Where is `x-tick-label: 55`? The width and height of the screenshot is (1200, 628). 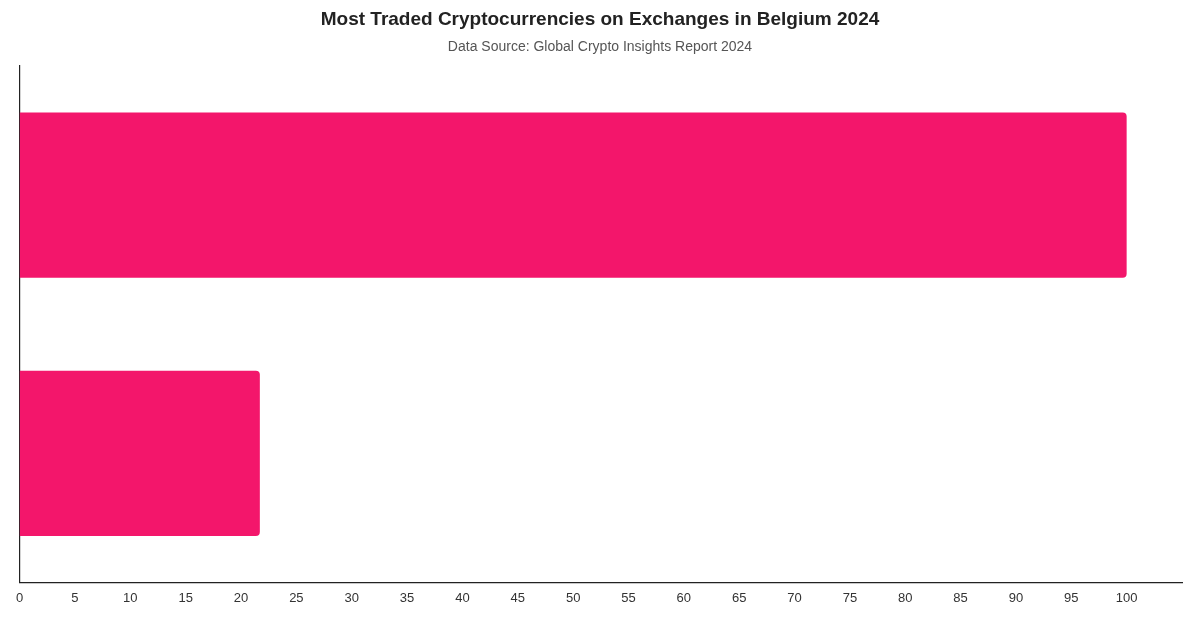
x-tick-label: 55 is located at coordinates (628, 597).